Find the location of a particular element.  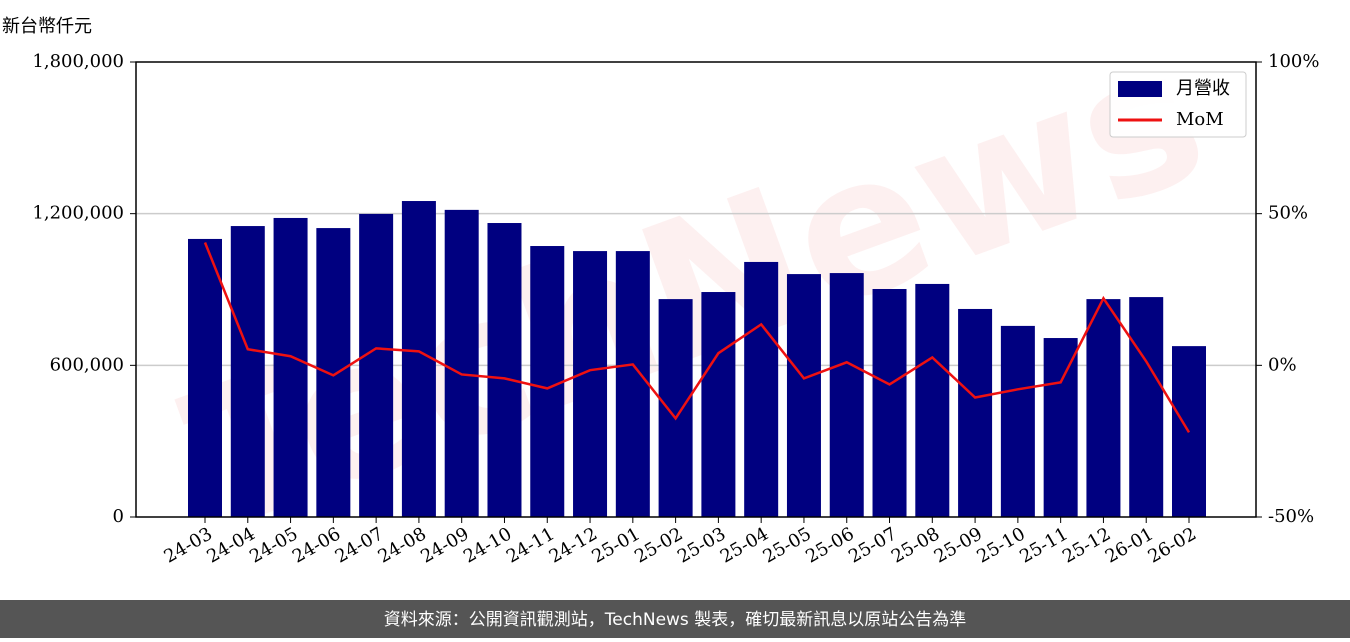

y-tick-label: 0 is located at coordinates (118, 516).